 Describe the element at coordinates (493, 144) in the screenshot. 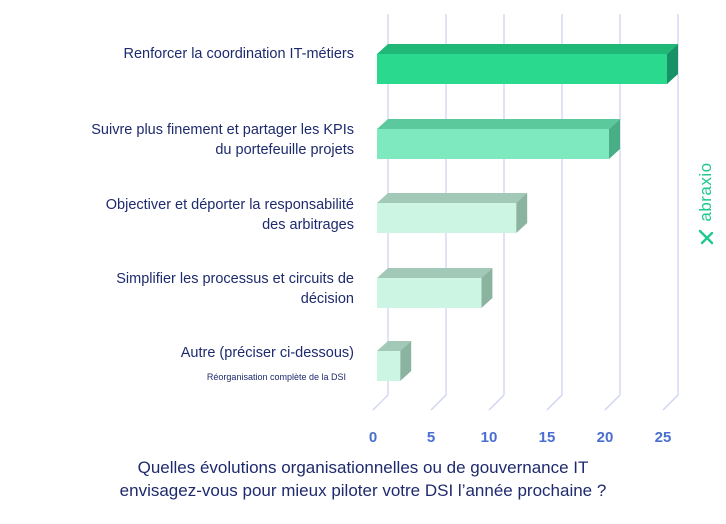

I see `bar-1-front` at that location.